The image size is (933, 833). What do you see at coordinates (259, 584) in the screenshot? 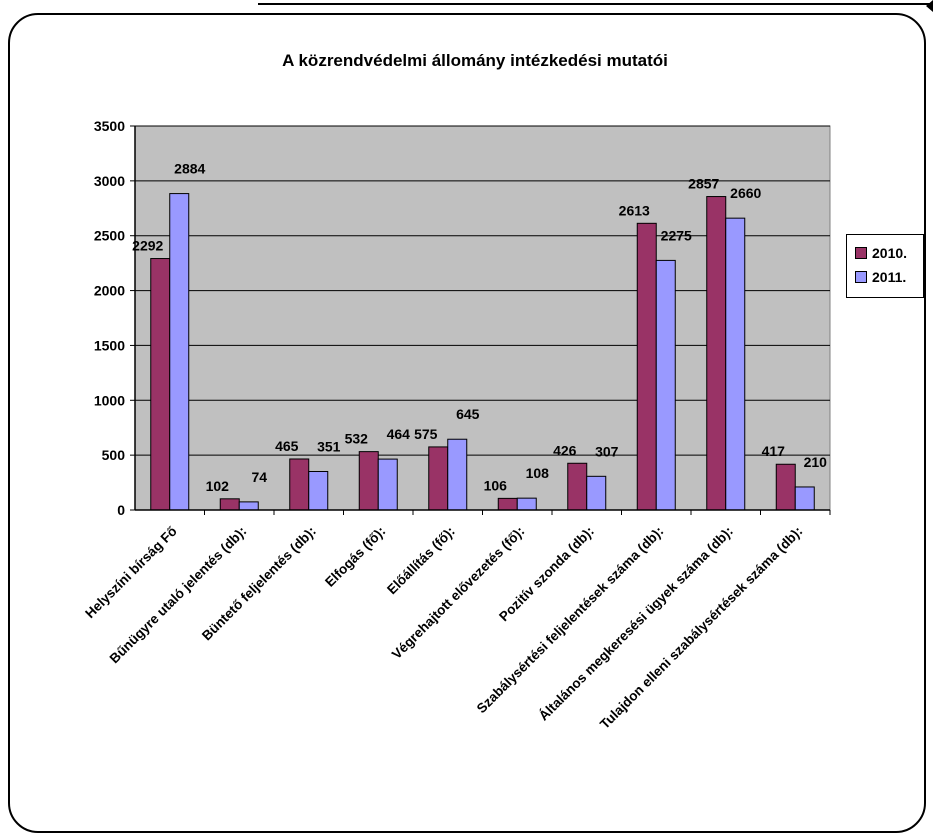
I see `category-label-2: Büntető feljelentés (db):` at bounding box center [259, 584].